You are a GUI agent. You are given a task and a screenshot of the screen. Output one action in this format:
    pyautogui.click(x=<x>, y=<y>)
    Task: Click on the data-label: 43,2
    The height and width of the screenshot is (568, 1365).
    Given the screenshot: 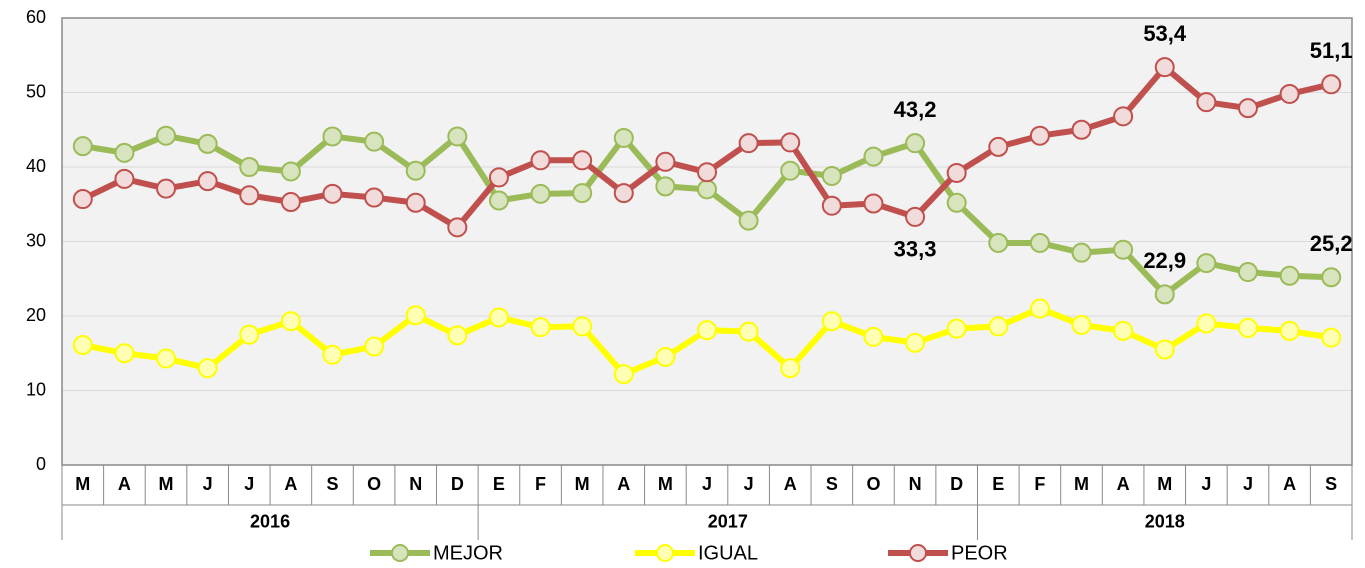 What is the action you would take?
    pyautogui.click(x=915, y=109)
    